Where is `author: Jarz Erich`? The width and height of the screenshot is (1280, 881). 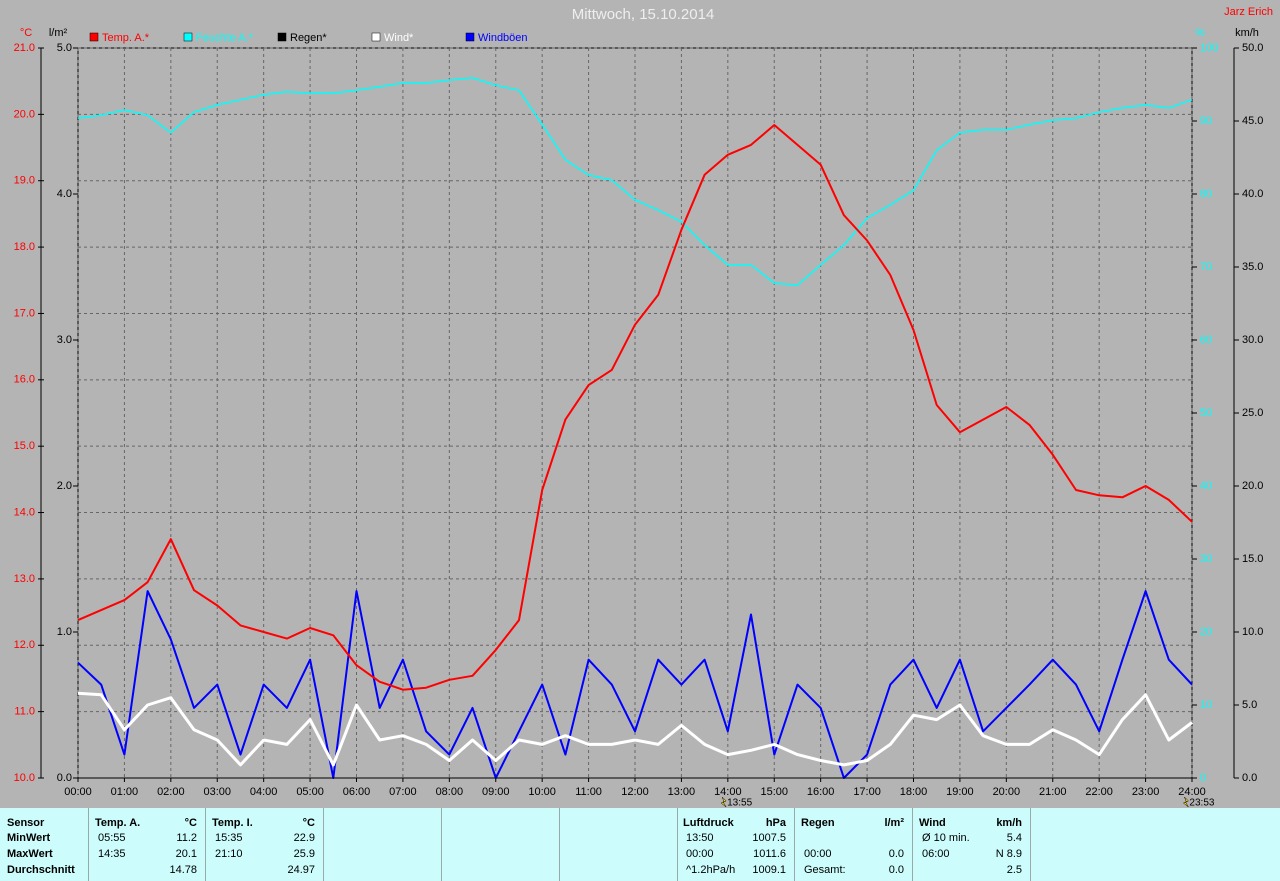
author: Jarz Erich is located at coordinates (1248, 12).